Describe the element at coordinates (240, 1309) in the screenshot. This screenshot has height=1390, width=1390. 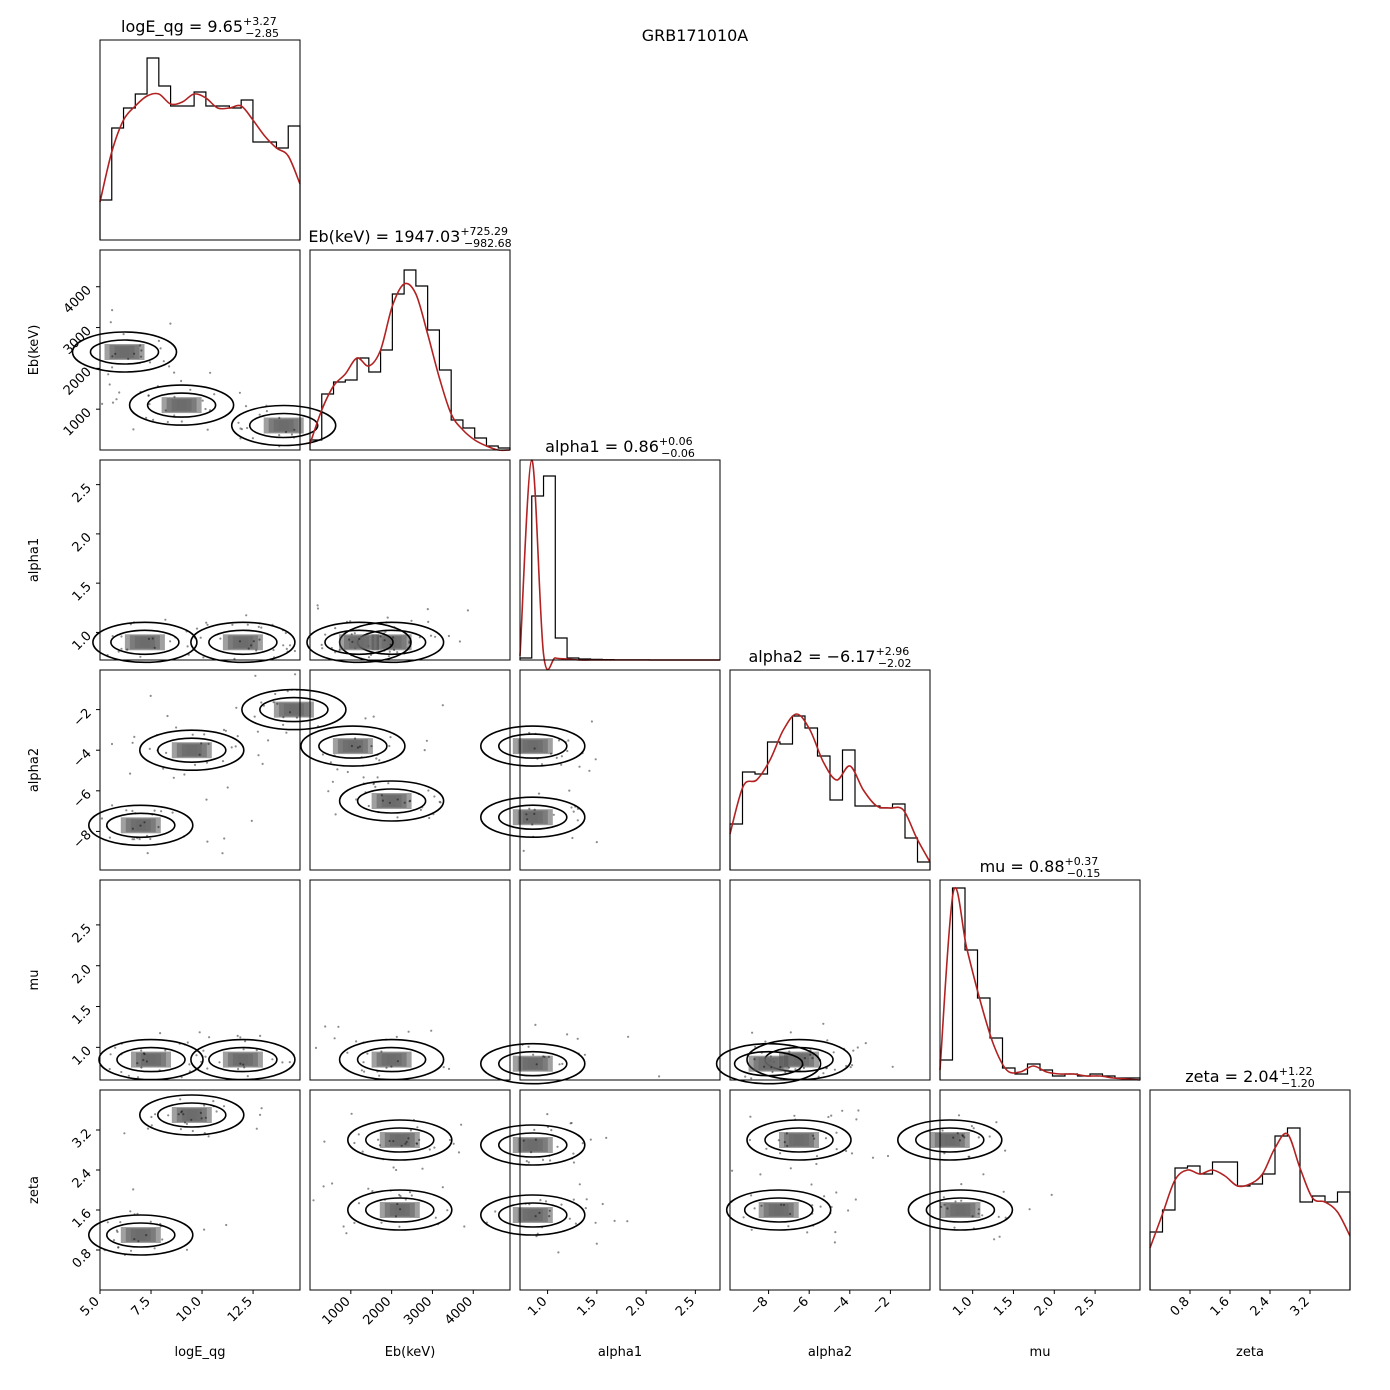
I see `x-tick-label: 12.5` at that location.